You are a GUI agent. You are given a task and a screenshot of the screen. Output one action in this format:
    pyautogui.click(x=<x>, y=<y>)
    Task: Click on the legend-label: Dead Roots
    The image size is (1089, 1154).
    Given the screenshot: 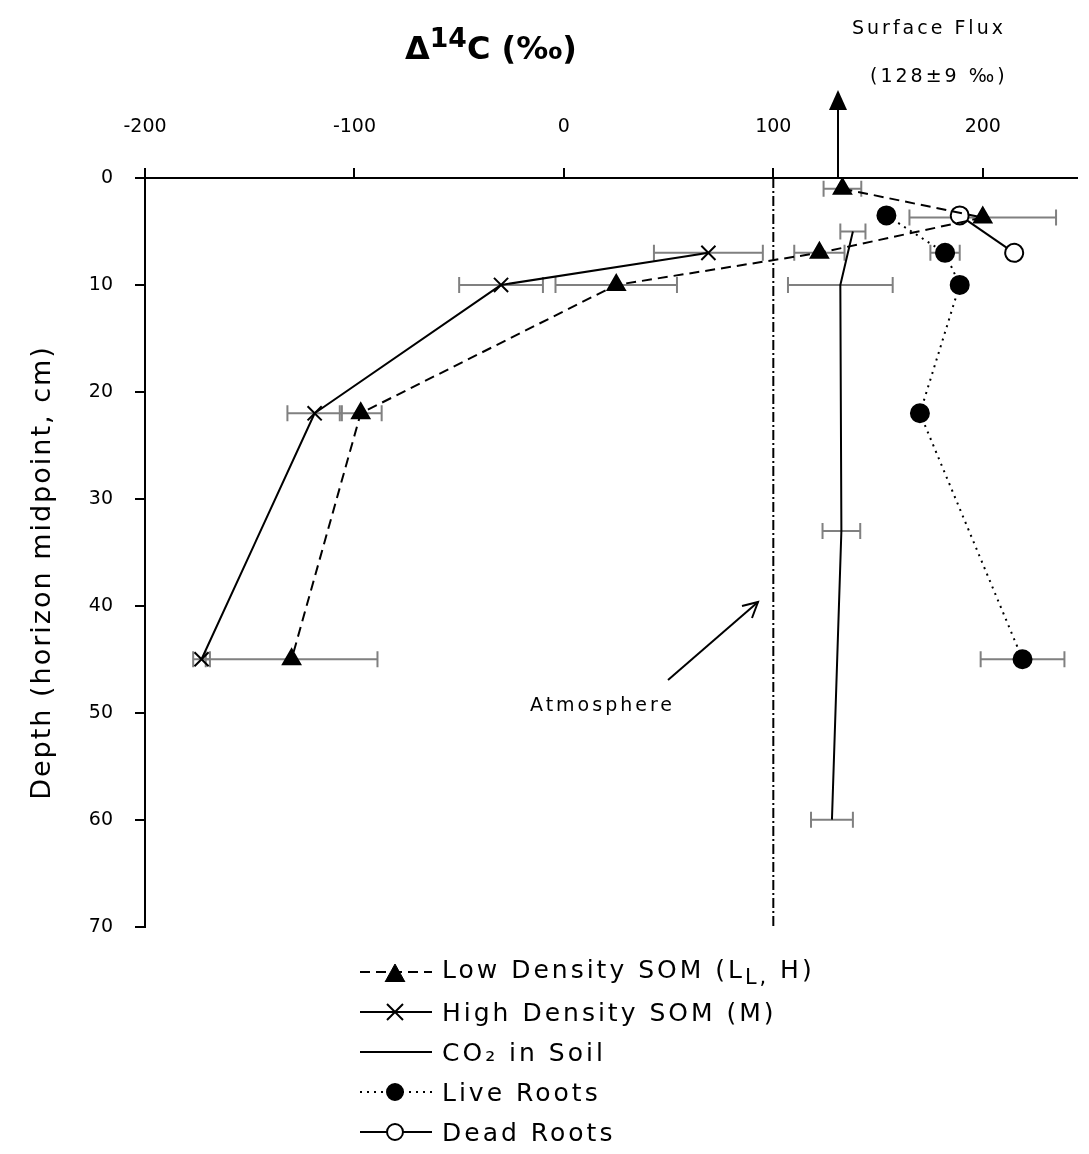 What is the action you would take?
    pyautogui.click(x=529, y=1132)
    